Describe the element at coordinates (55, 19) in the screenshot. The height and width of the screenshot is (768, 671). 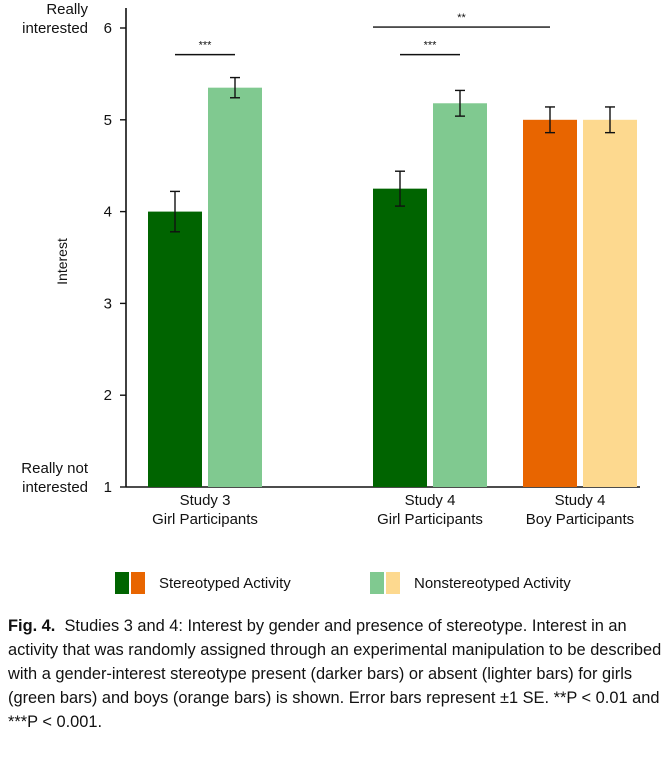
I see `y-tick-prefix-label: Really interested` at that location.